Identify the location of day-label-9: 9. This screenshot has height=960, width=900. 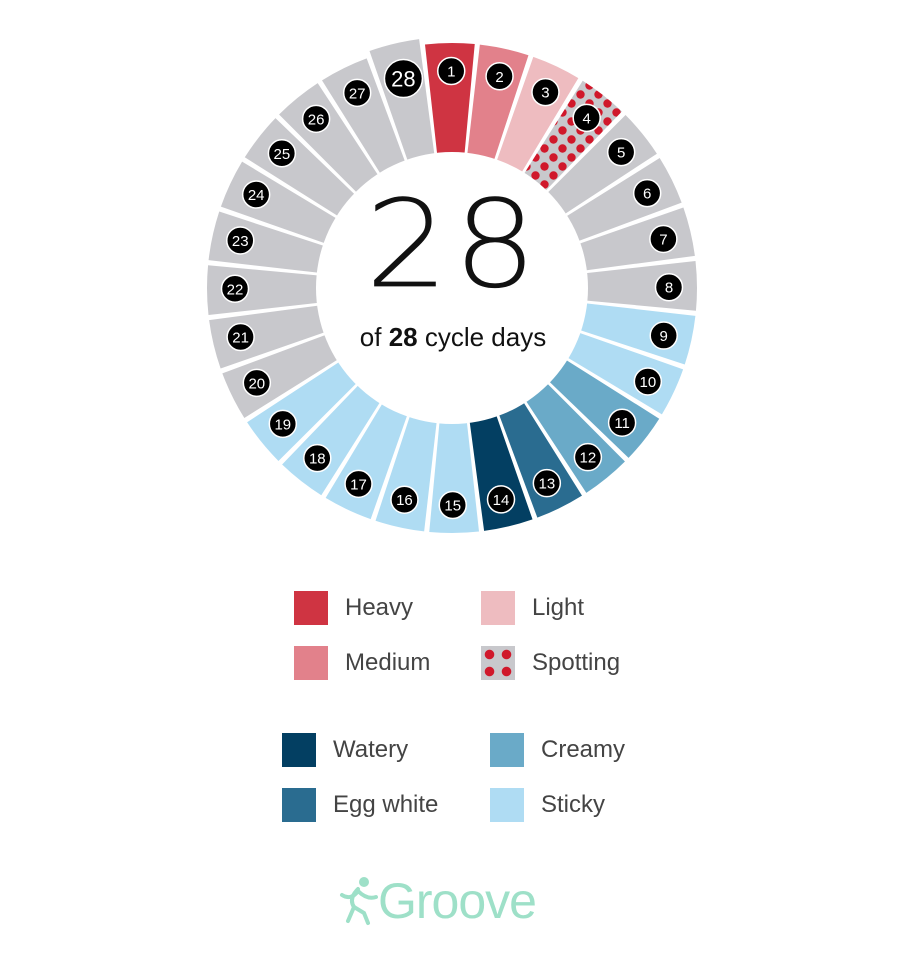
(664, 336).